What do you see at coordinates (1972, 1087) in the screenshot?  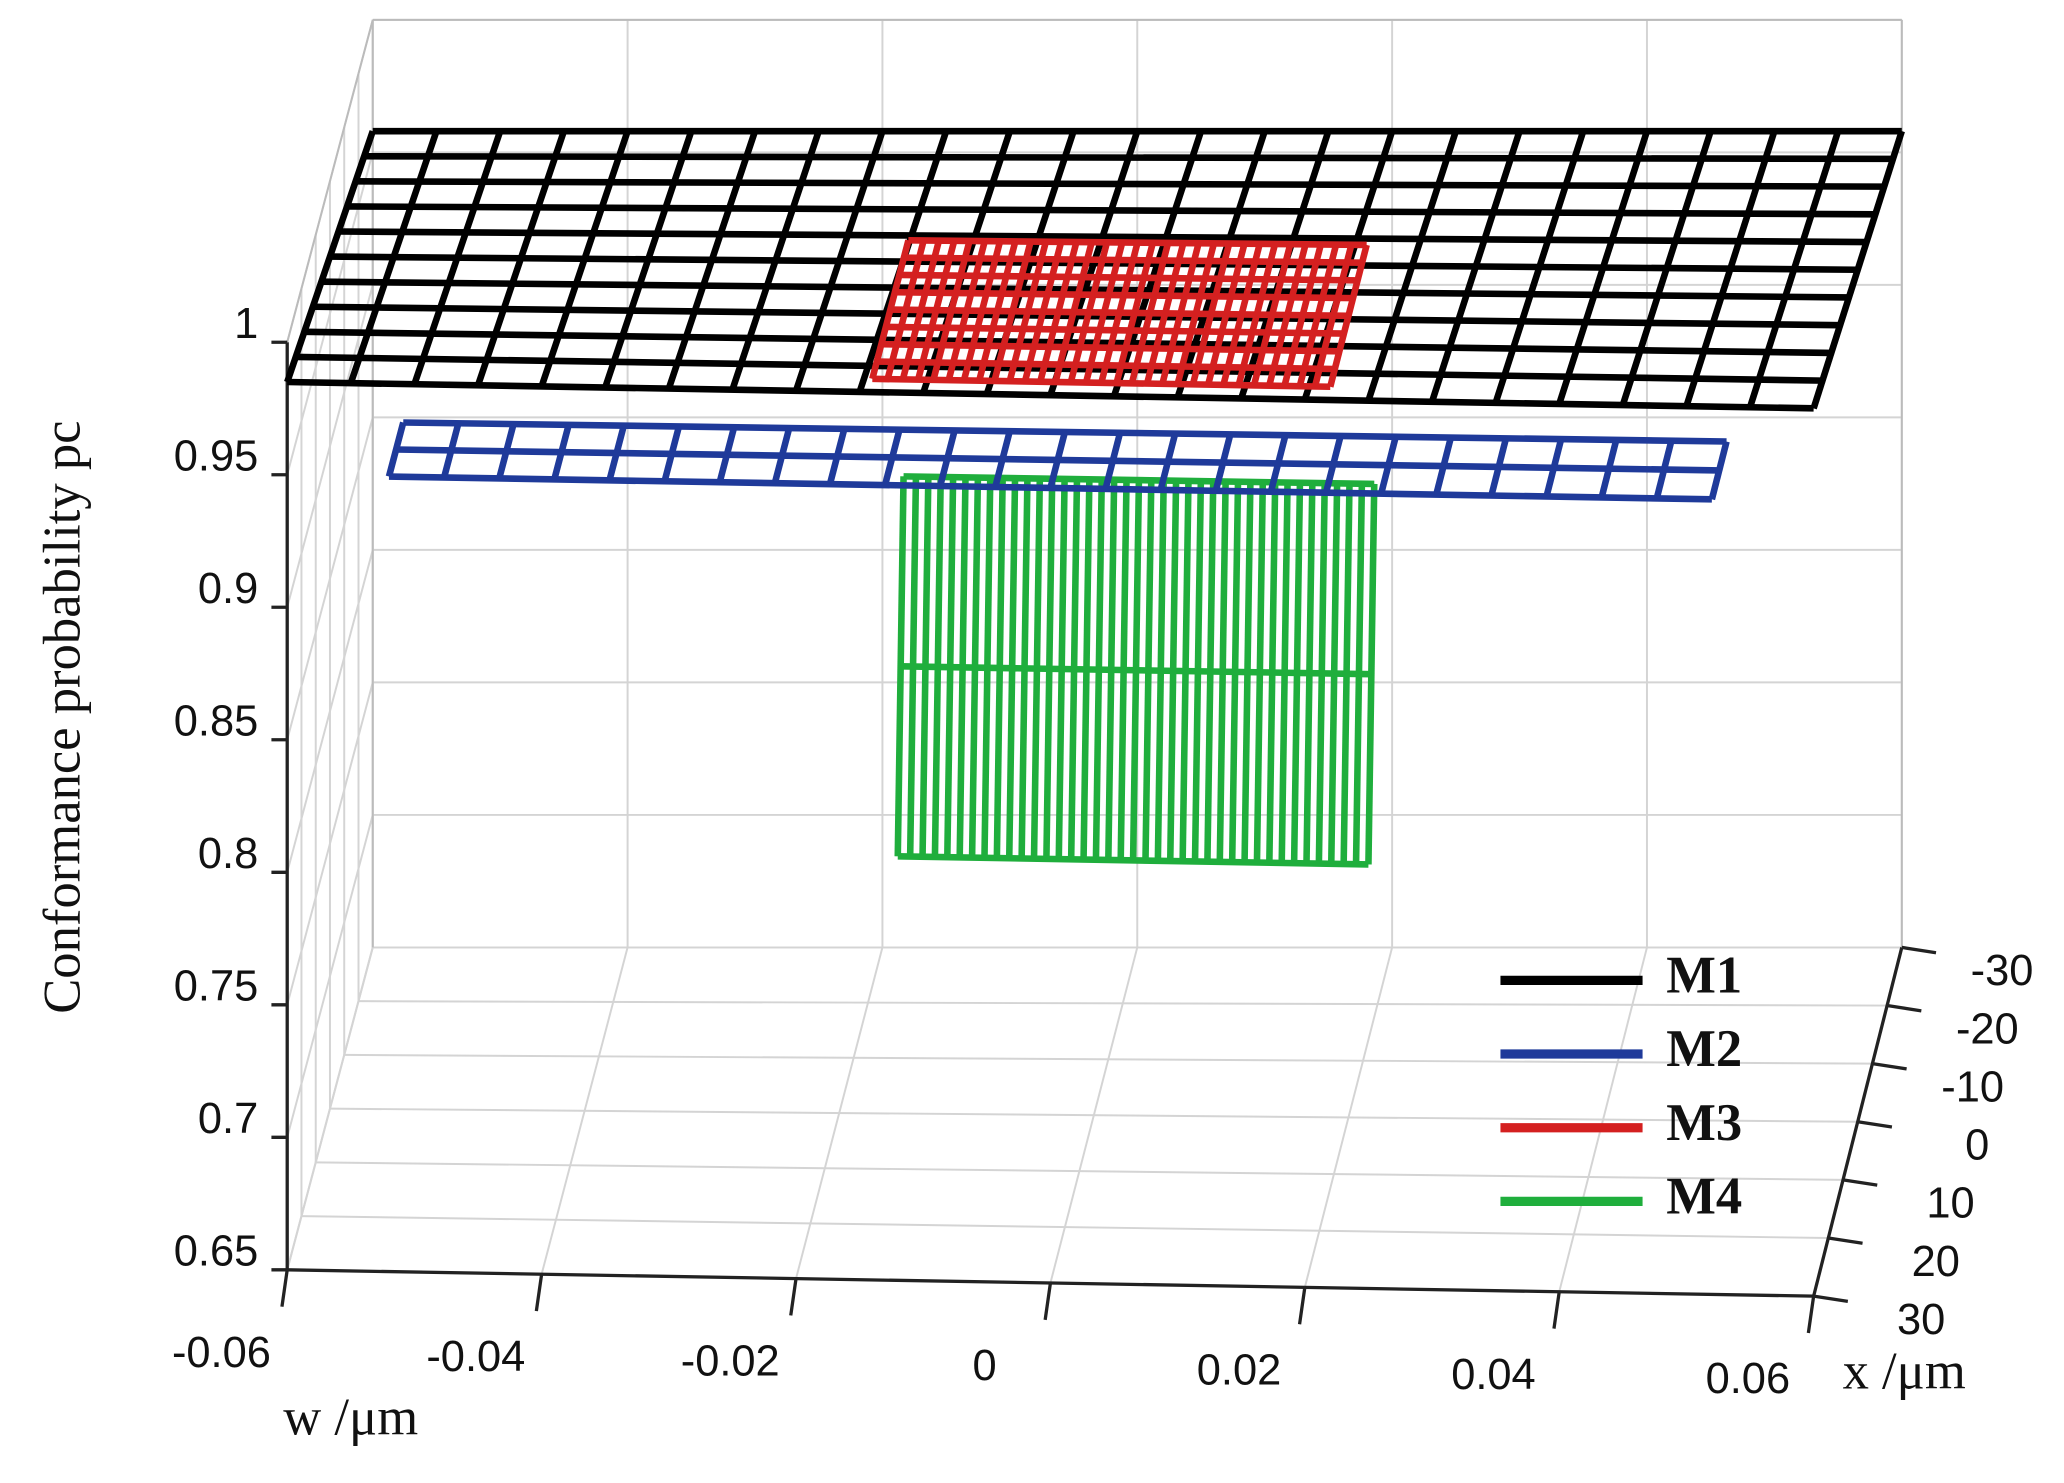 I see `x-tick-label: -10` at bounding box center [1972, 1087].